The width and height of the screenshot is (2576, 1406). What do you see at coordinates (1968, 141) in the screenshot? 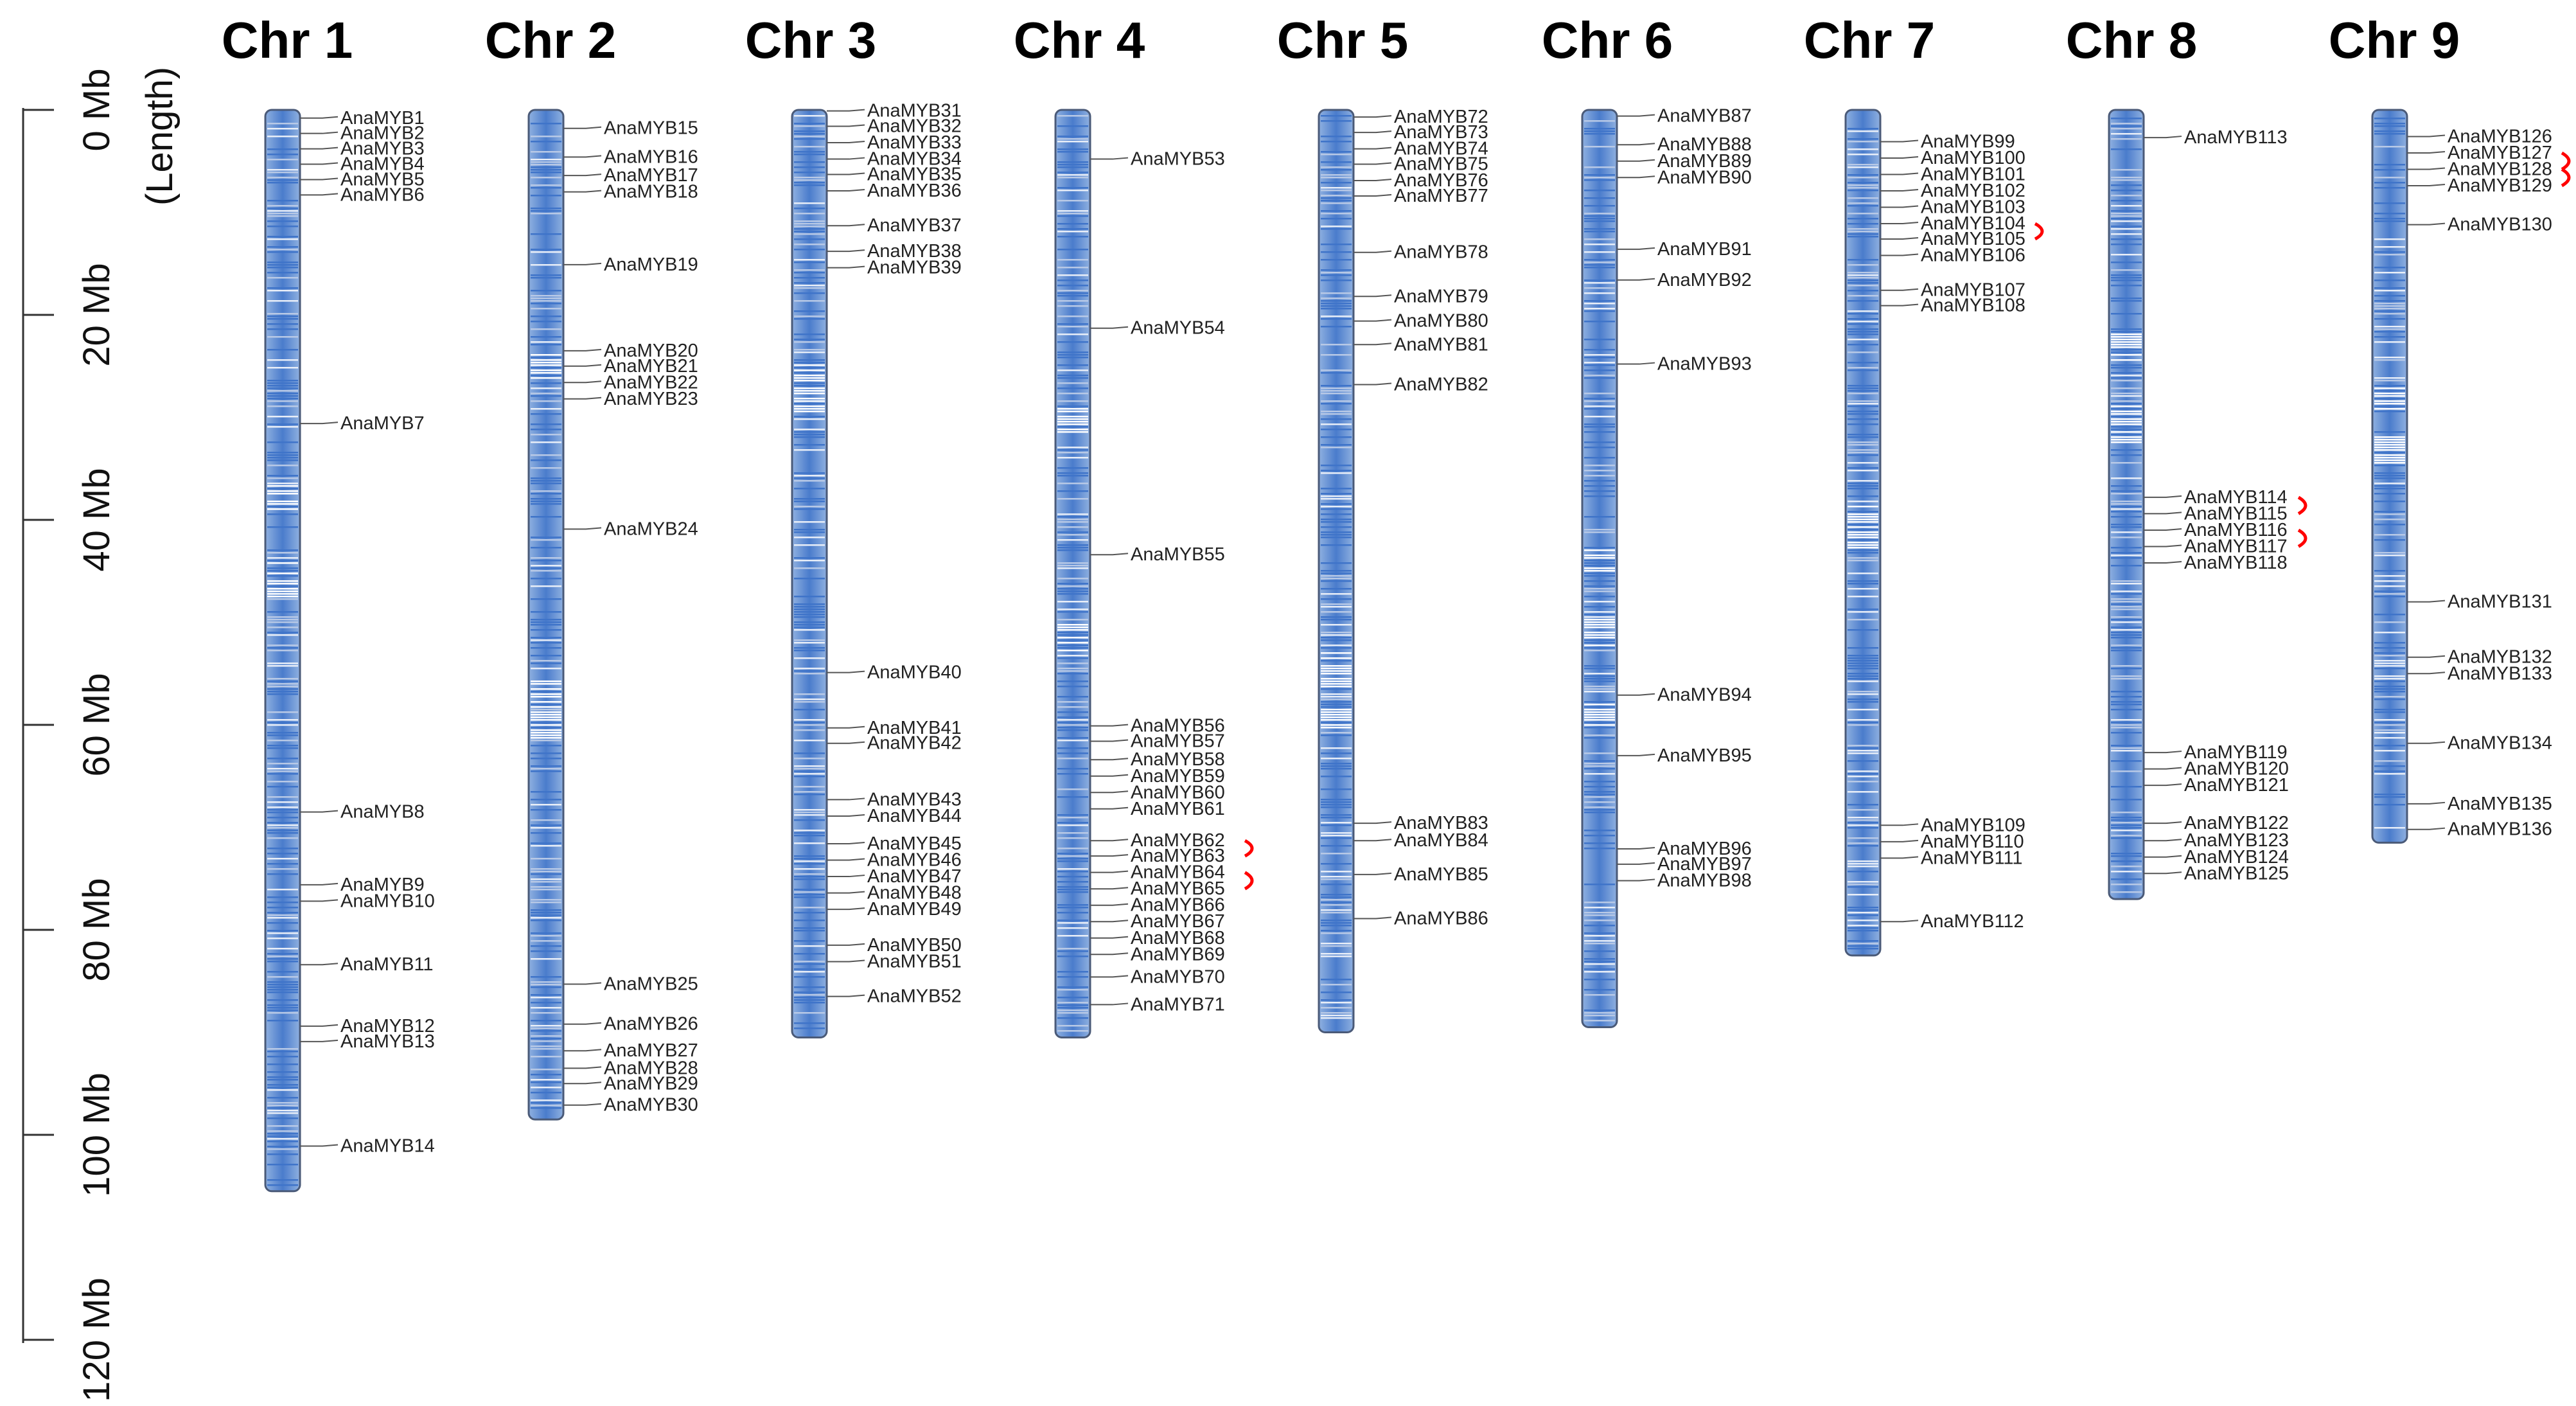
I see `gene-label: AnaMYB99` at bounding box center [1968, 141].